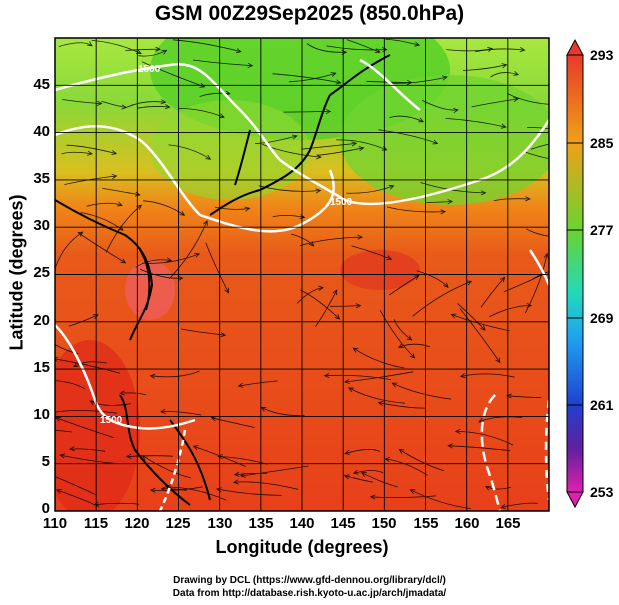 The height and width of the screenshot is (605, 619). I want to click on colorbar-label: 261, so click(602, 405).